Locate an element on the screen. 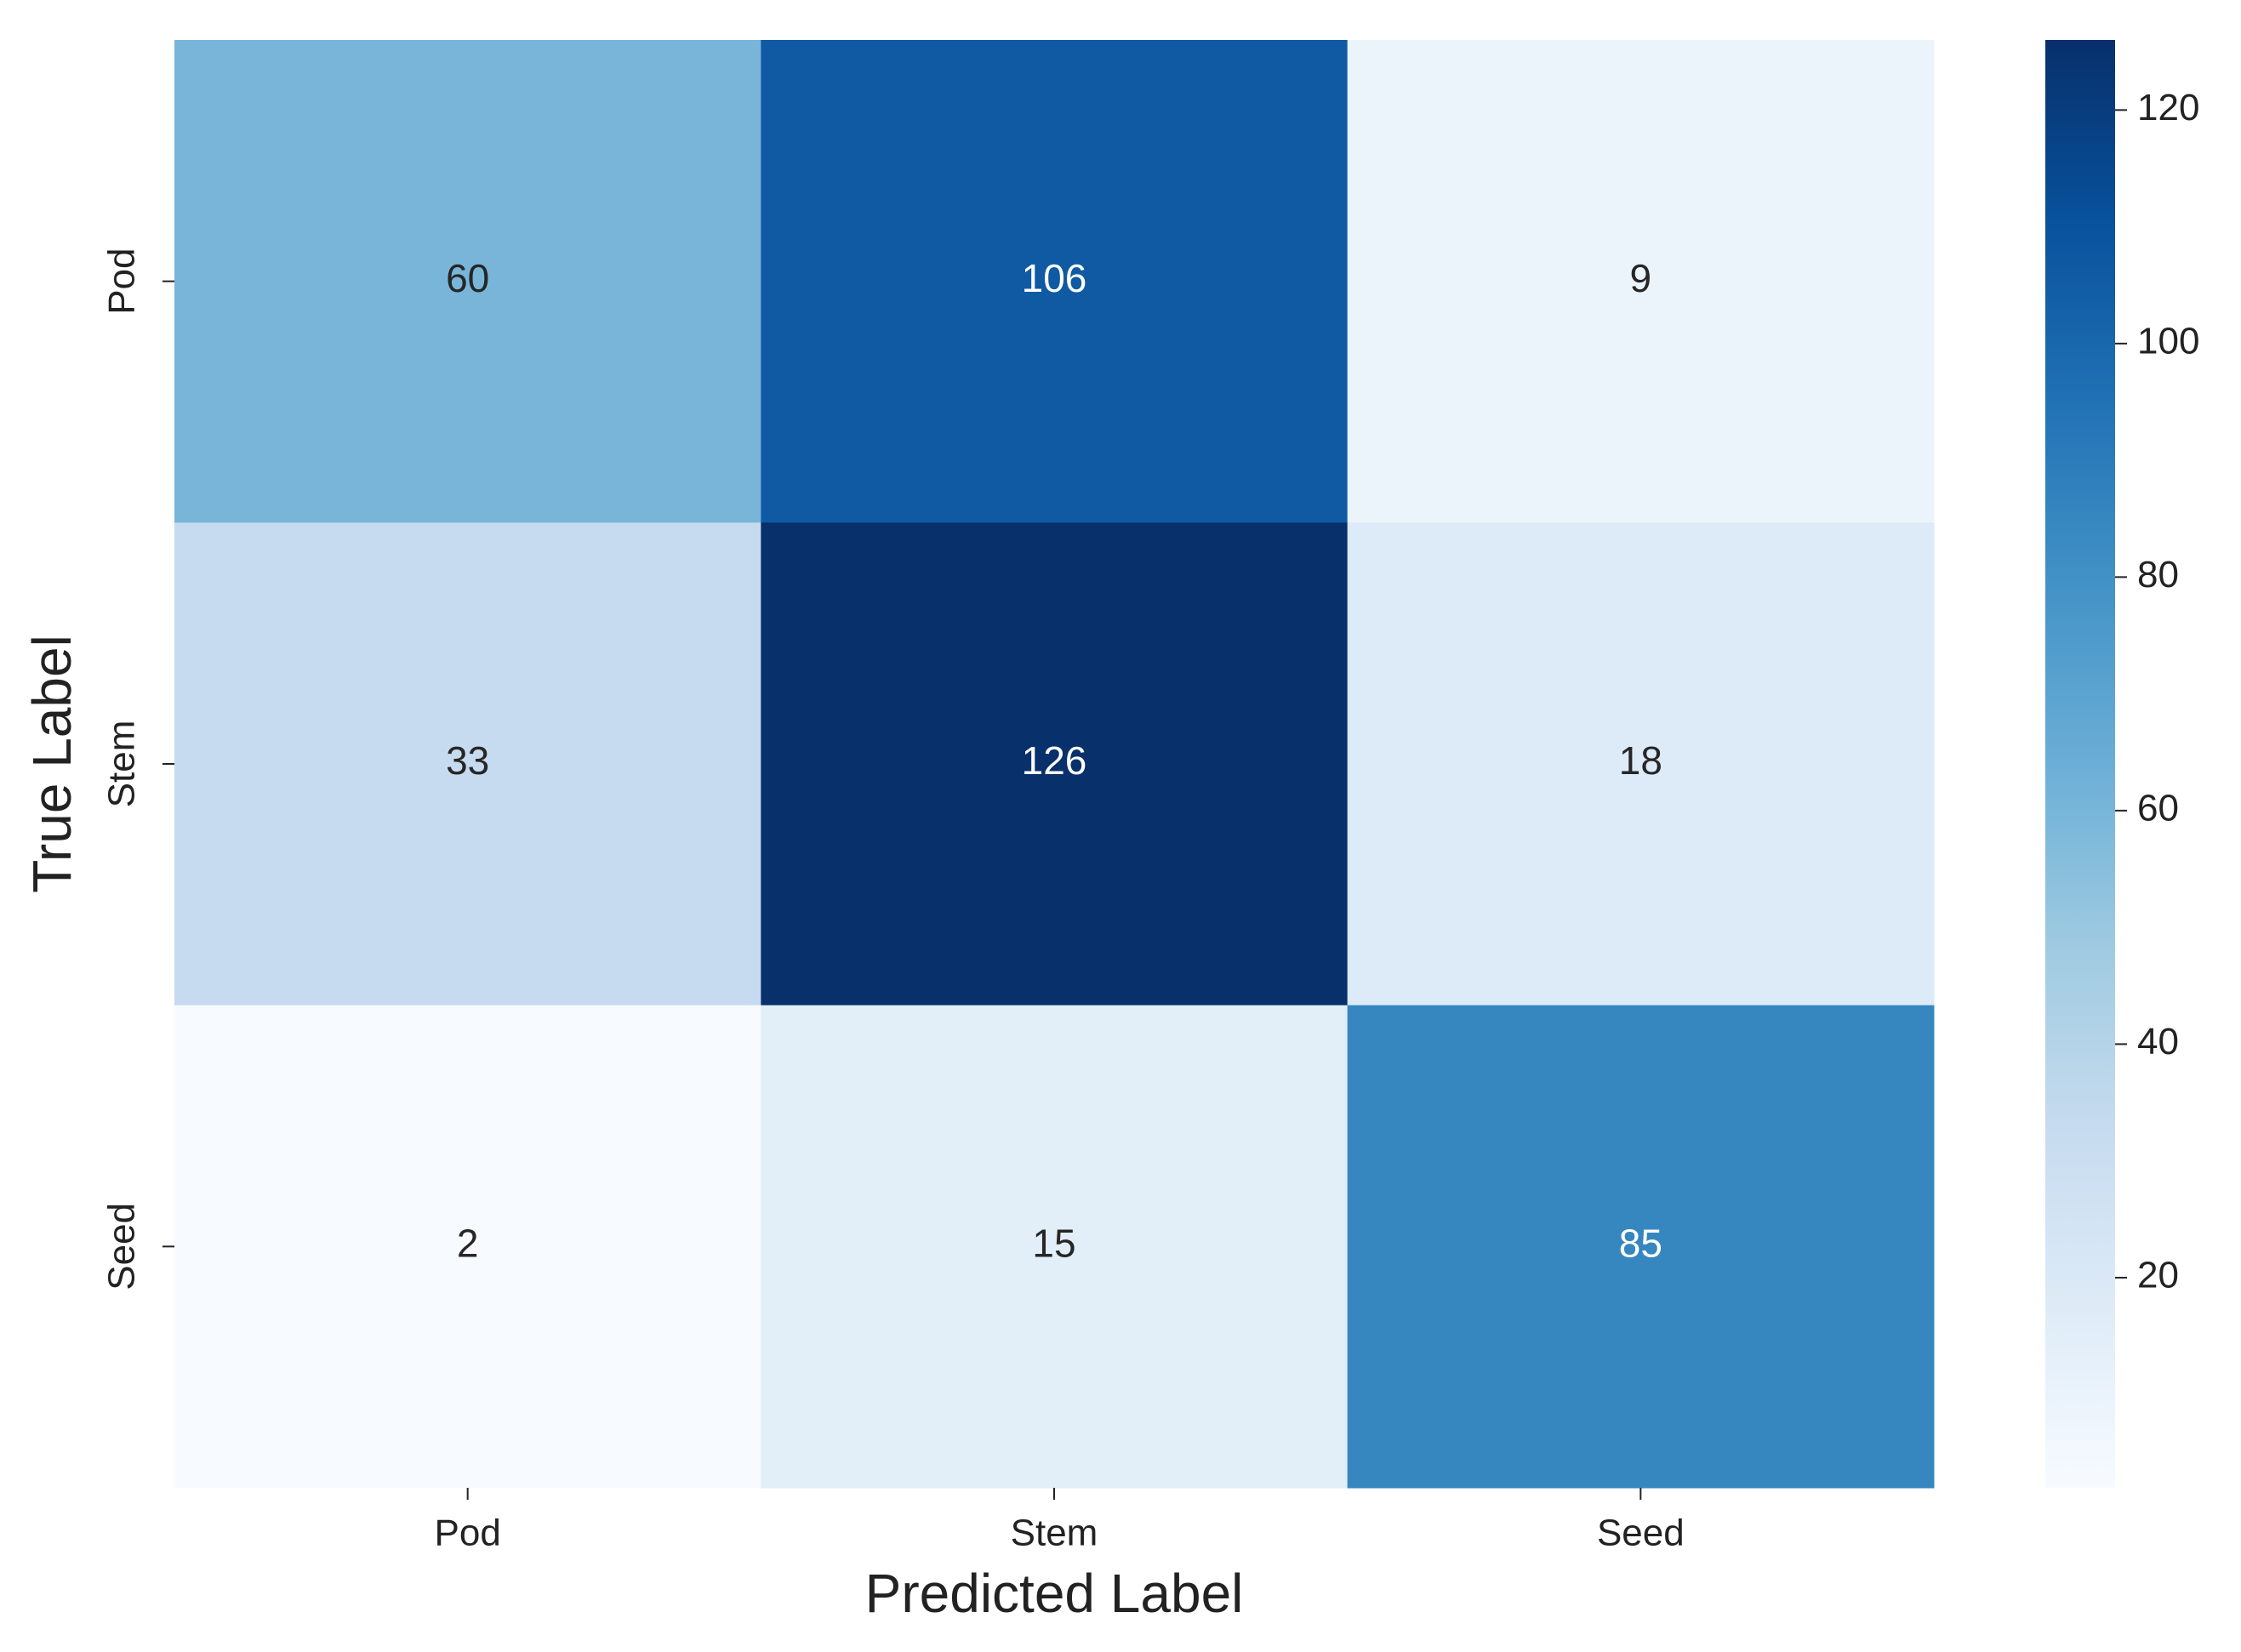  x-axis-title: Predicted Label is located at coordinates (1054, 1593).